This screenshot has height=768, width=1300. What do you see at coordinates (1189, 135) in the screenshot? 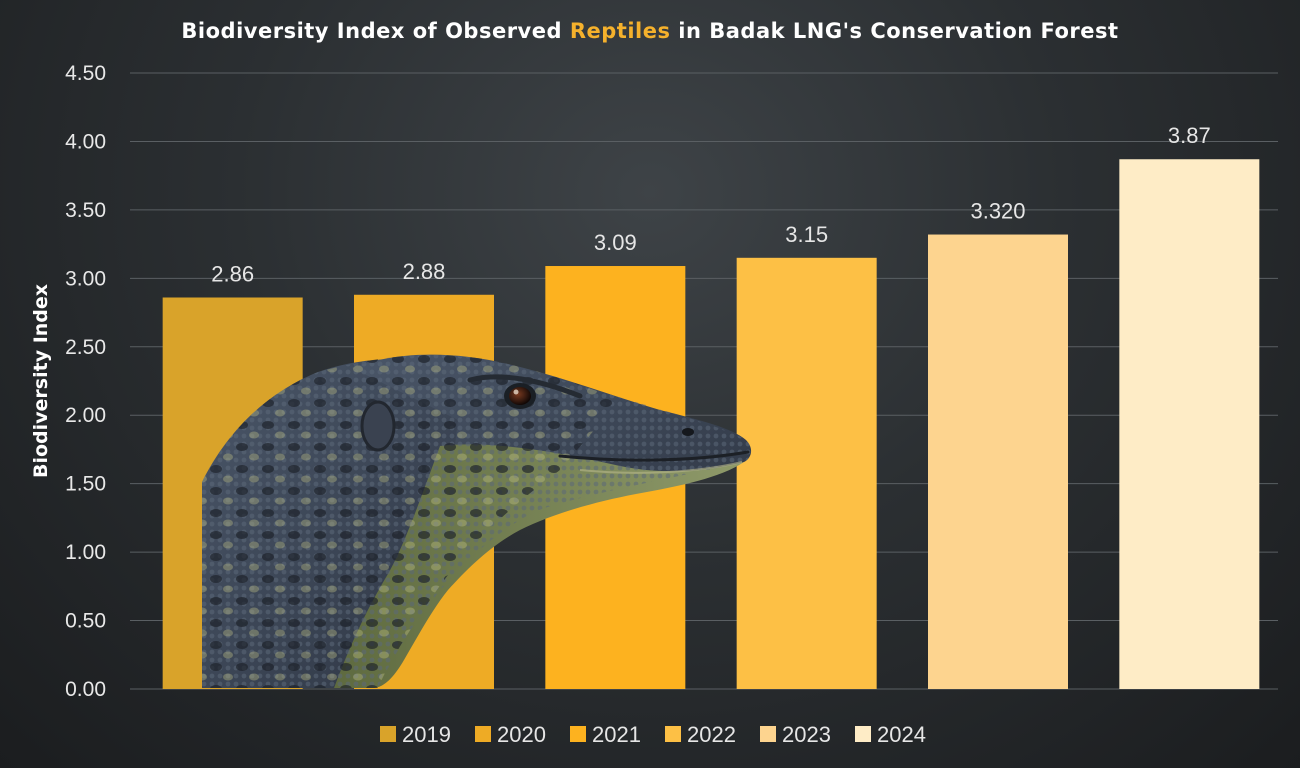
I see `data-label-2024: 3.87` at bounding box center [1189, 135].